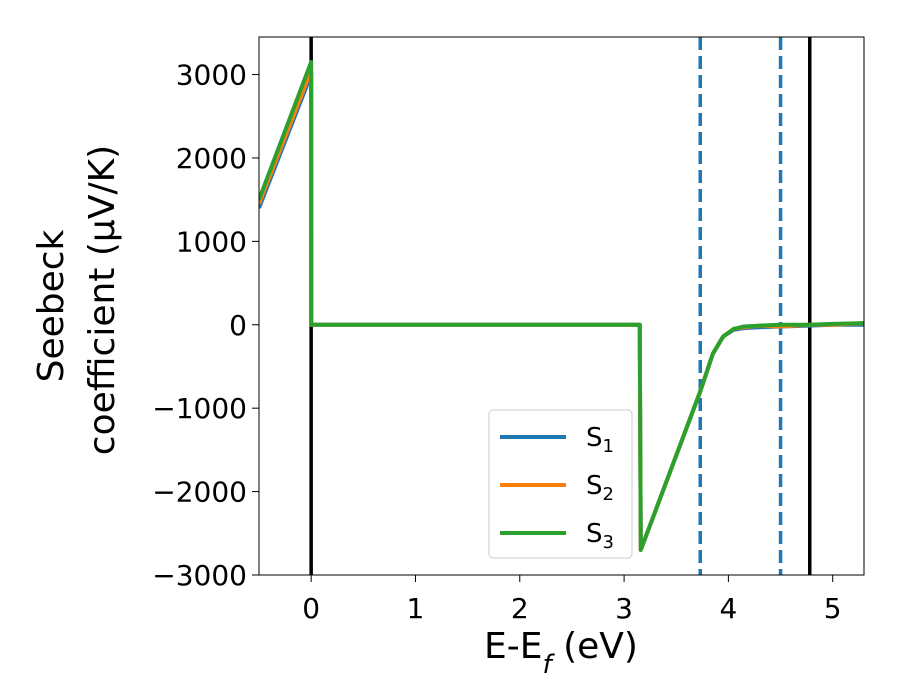 Image resolution: width=900 pixels, height=700 pixels. What do you see at coordinates (572, 600) in the screenshot?
I see `x-axis-ticks: 0 1 2 3 4 5` at bounding box center [572, 600].